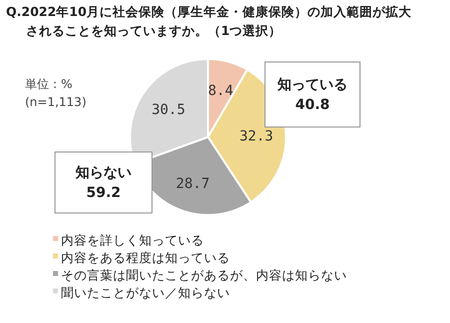 This screenshot has height=323, width=450. Describe the element at coordinates (312, 94) in the screenshot. I see `text: 知っている 40.8` at that location.